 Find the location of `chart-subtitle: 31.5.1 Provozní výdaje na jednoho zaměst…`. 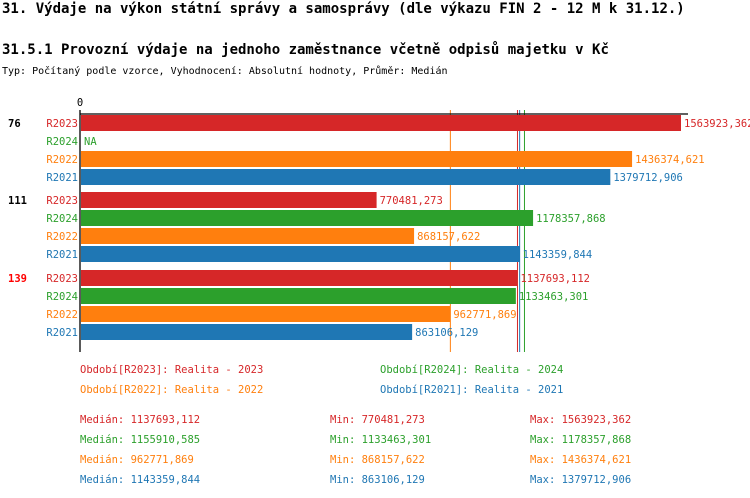

chart-subtitle: 31.5.1 Provozní výdaje na jednoho zaměst… is located at coordinates (305, 50).